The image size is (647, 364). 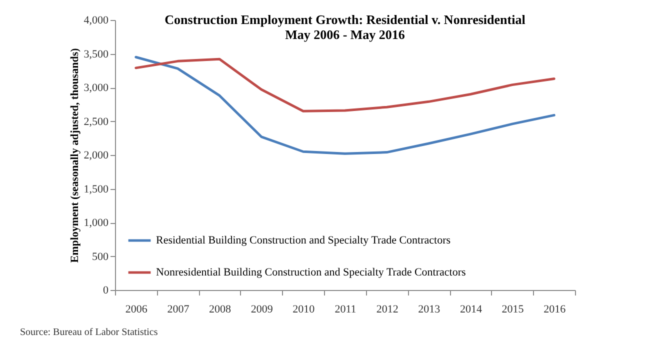 What do you see at coordinates (262, 310) in the screenshot?
I see `x-tick-label: 2009` at bounding box center [262, 310].